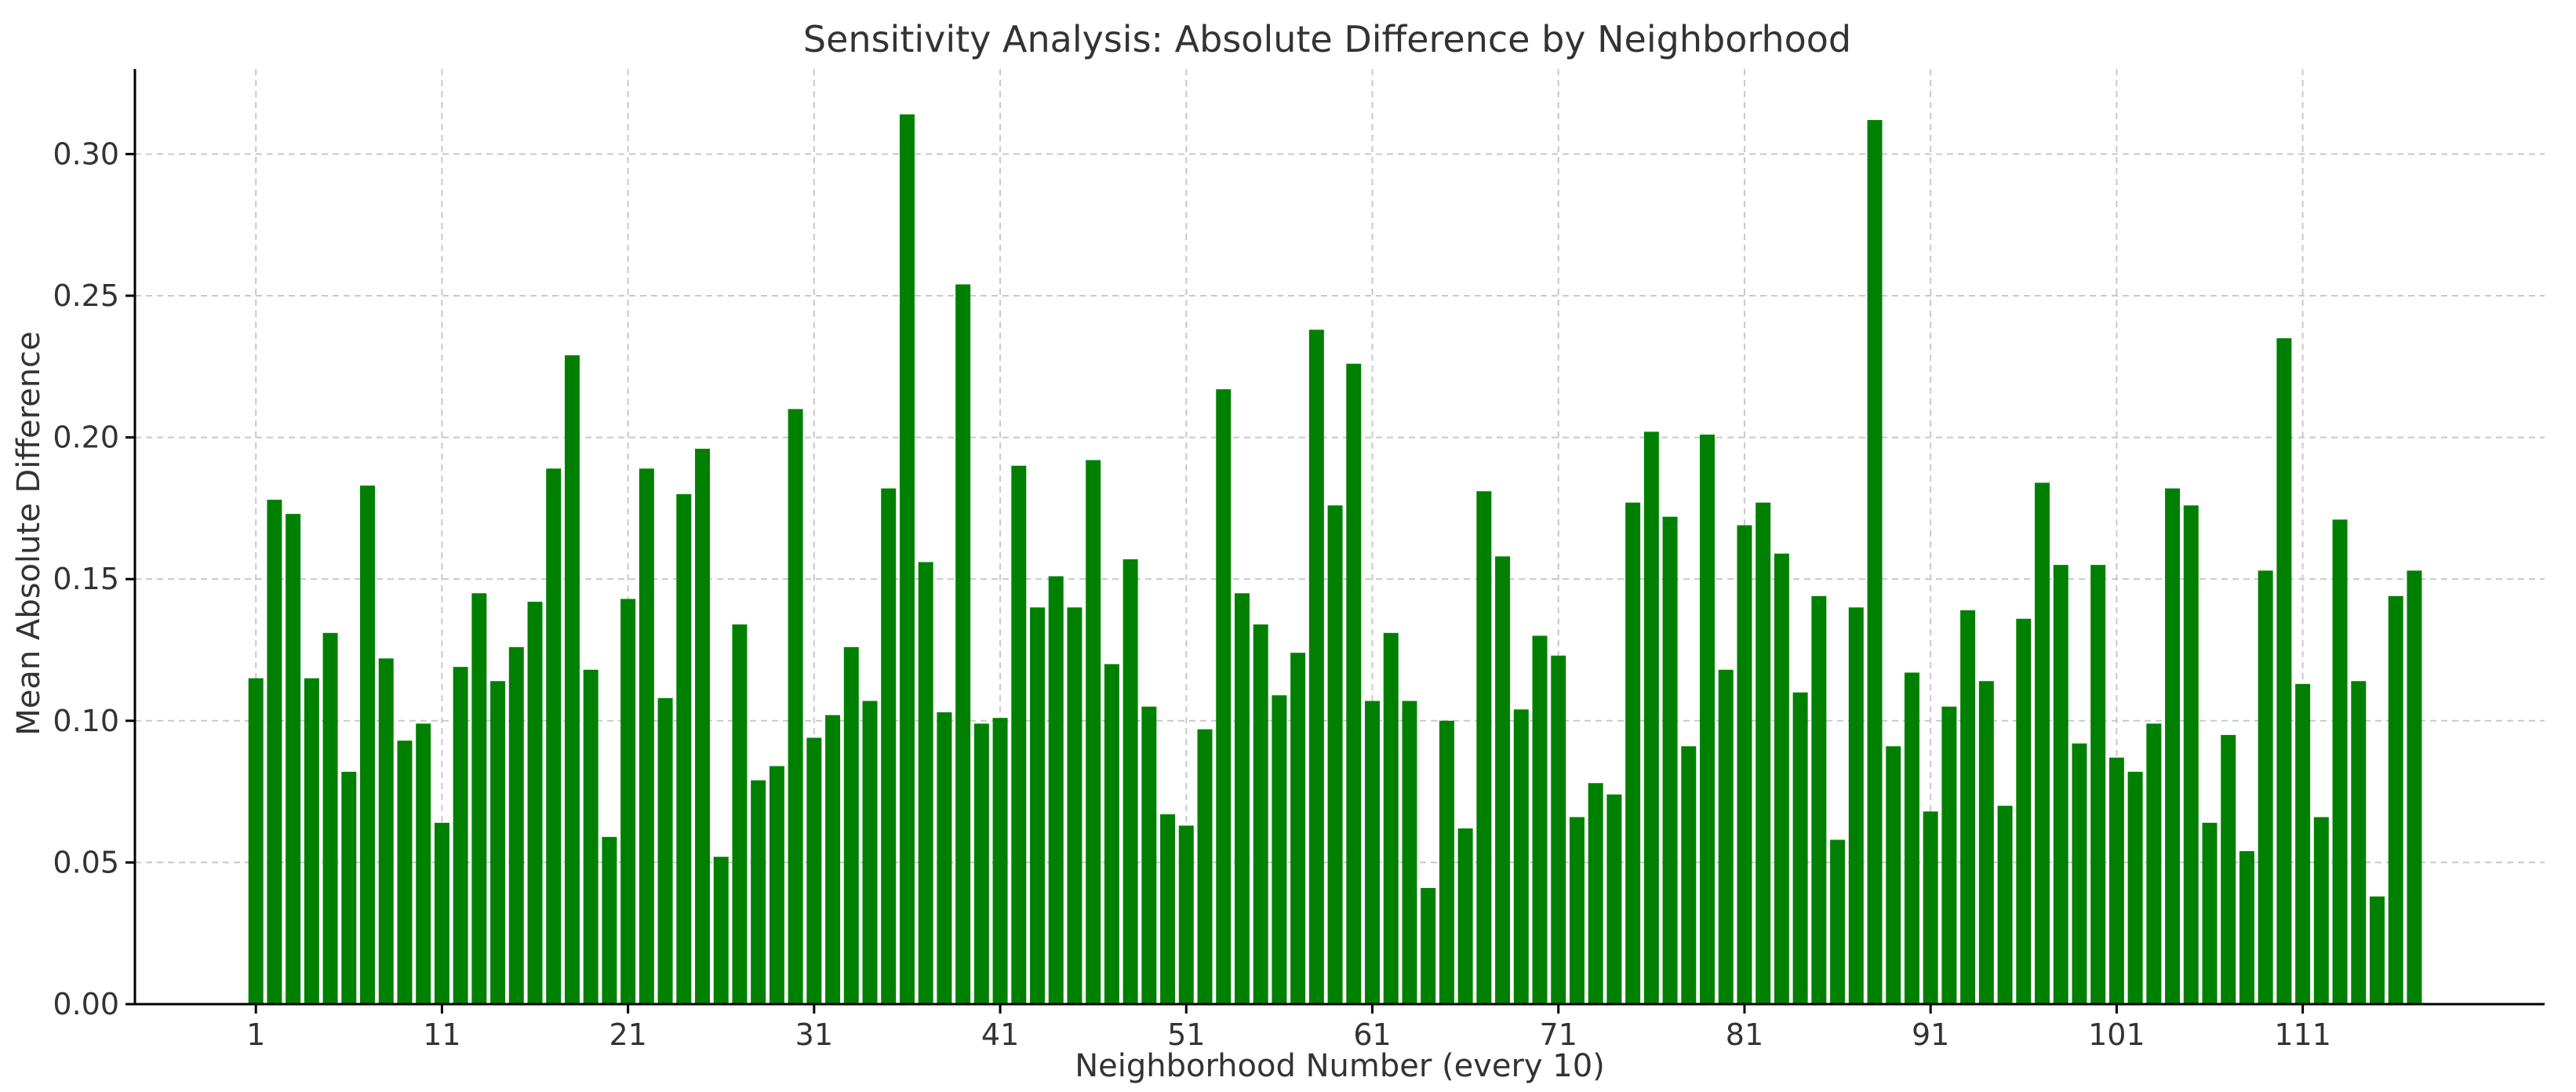  What do you see at coordinates (2116, 1034) in the screenshot?
I see `x-tick-label: 101` at bounding box center [2116, 1034].